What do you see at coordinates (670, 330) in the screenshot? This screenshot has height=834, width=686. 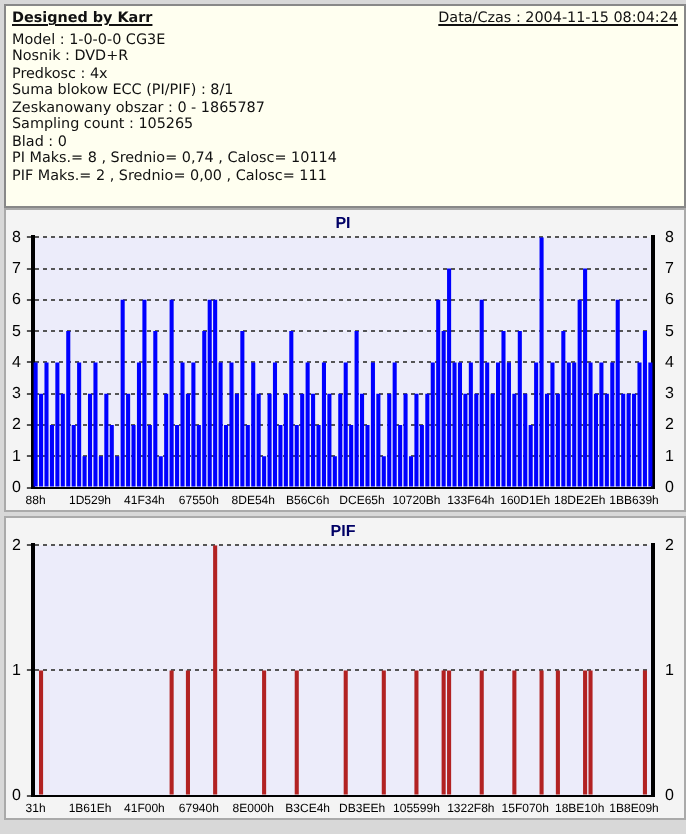 I see `y2-tick-label: 5` at bounding box center [670, 330].